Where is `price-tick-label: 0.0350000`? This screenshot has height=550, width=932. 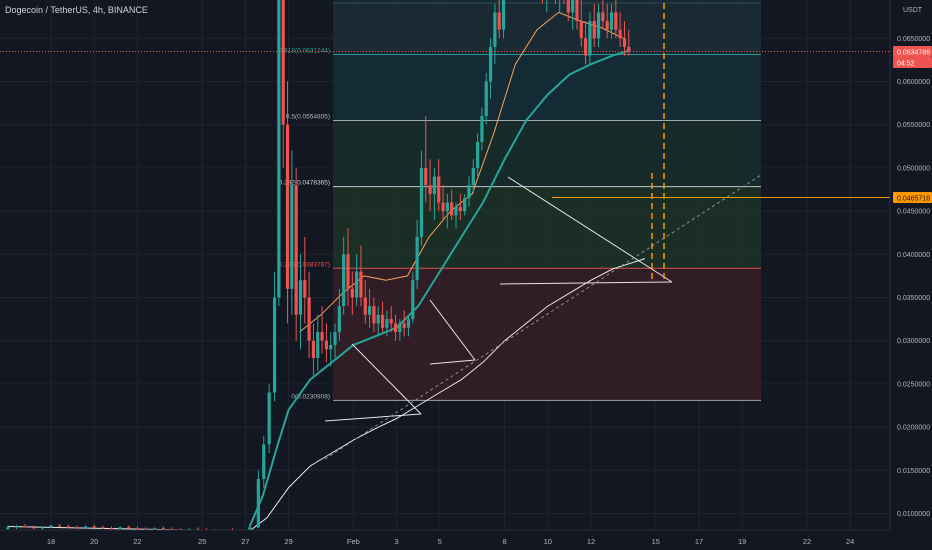
price-tick-label: 0.0350000 is located at coordinates (913, 298).